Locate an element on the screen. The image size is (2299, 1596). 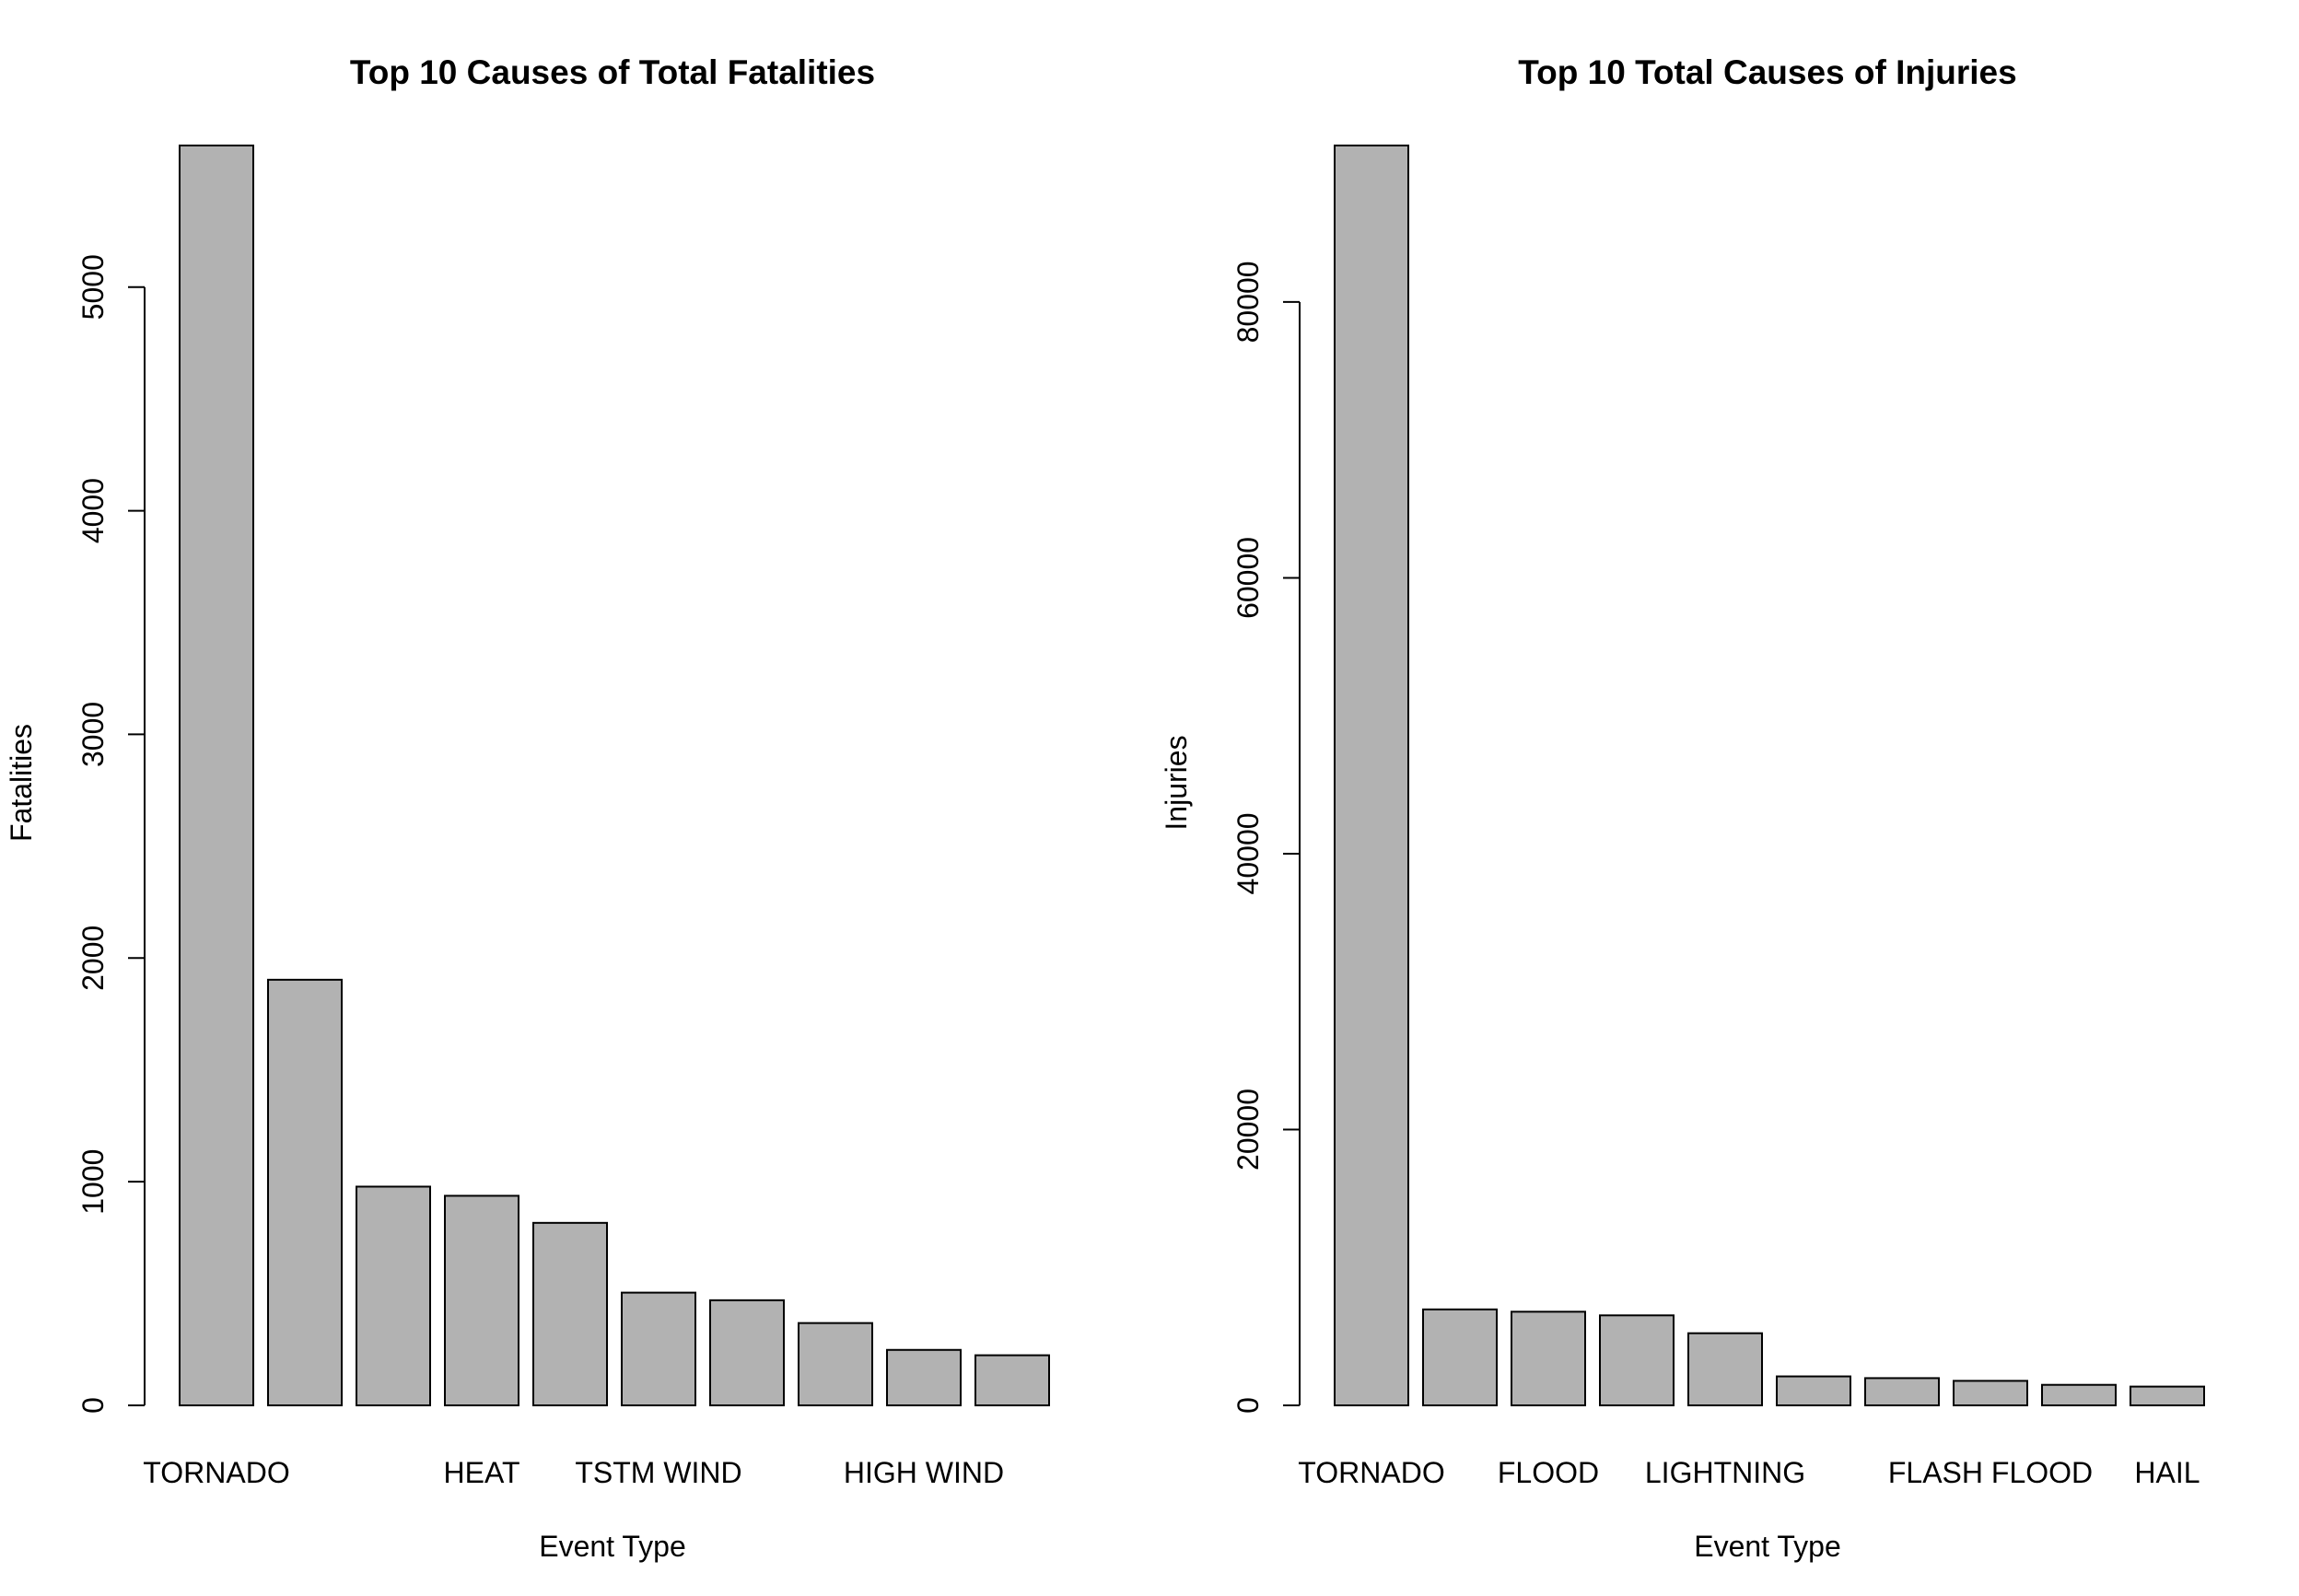
x-tick-label: FLASH FLOOD is located at coordinates (1990, 1473).